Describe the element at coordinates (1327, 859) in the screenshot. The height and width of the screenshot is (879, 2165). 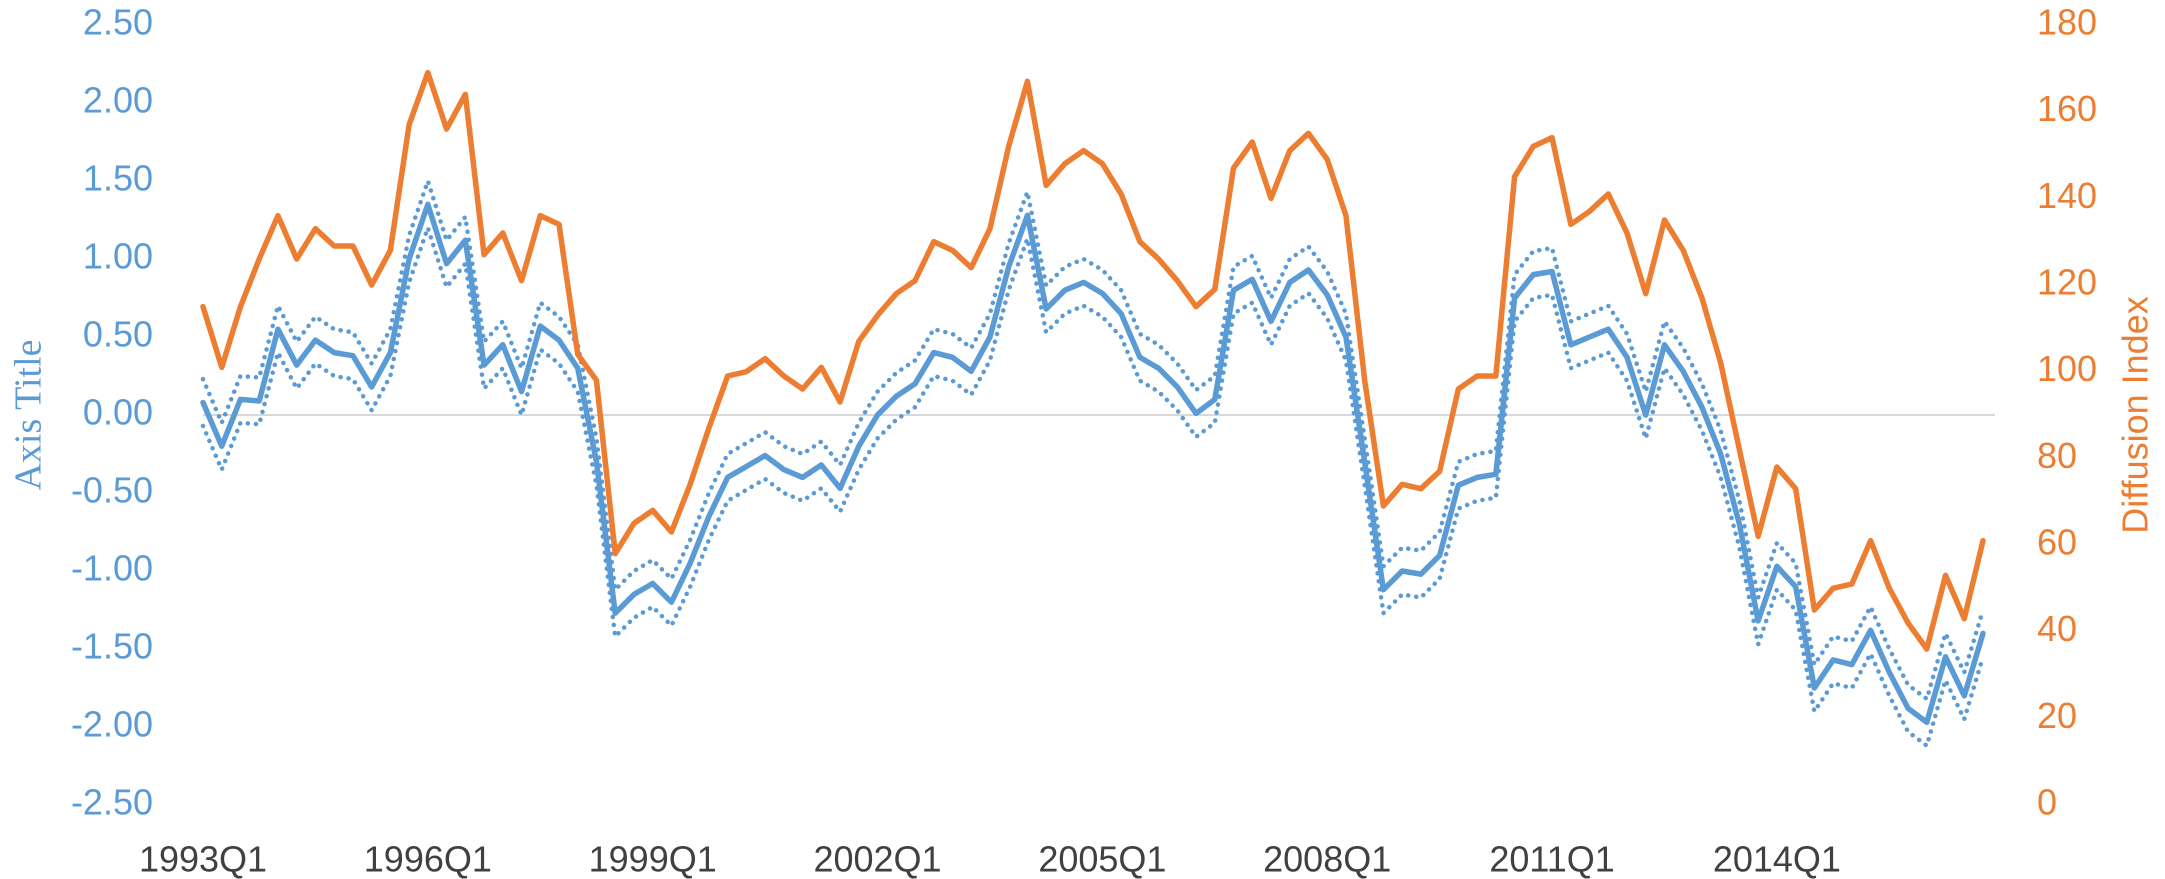
I see `x-tick-label: 2008Q1` at that location.